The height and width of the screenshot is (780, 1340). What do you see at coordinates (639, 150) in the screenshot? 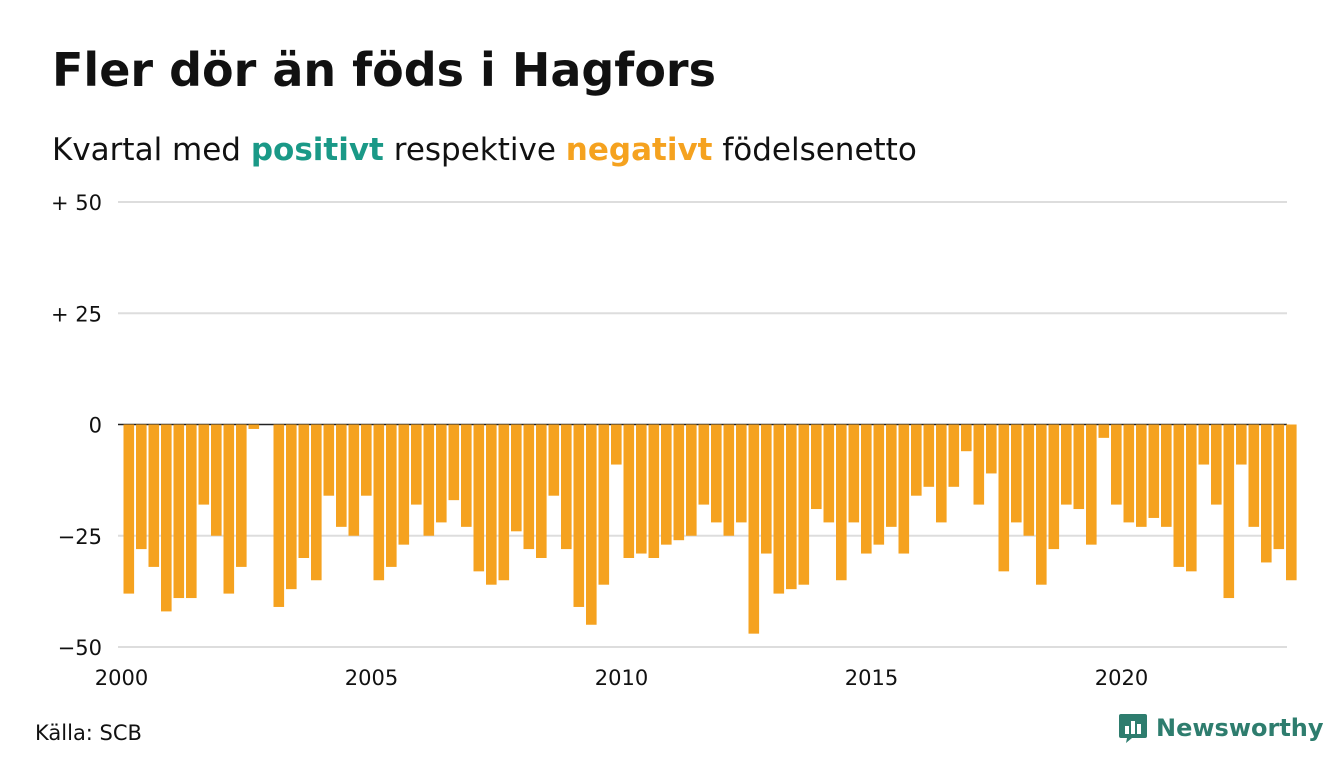
I see `subtitle-negative: negativt` at bounding box center [639, 150].